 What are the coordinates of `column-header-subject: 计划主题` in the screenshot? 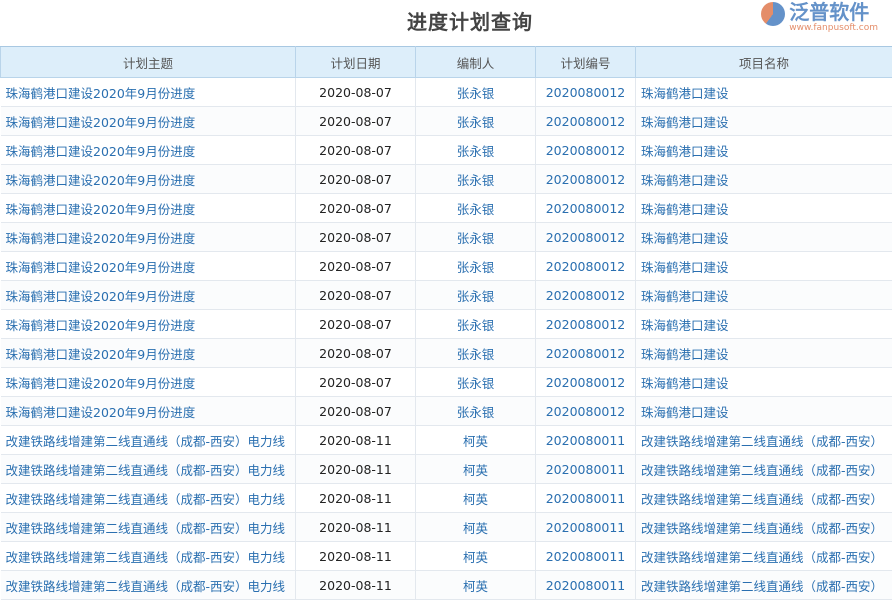 It's located at (148, 62).